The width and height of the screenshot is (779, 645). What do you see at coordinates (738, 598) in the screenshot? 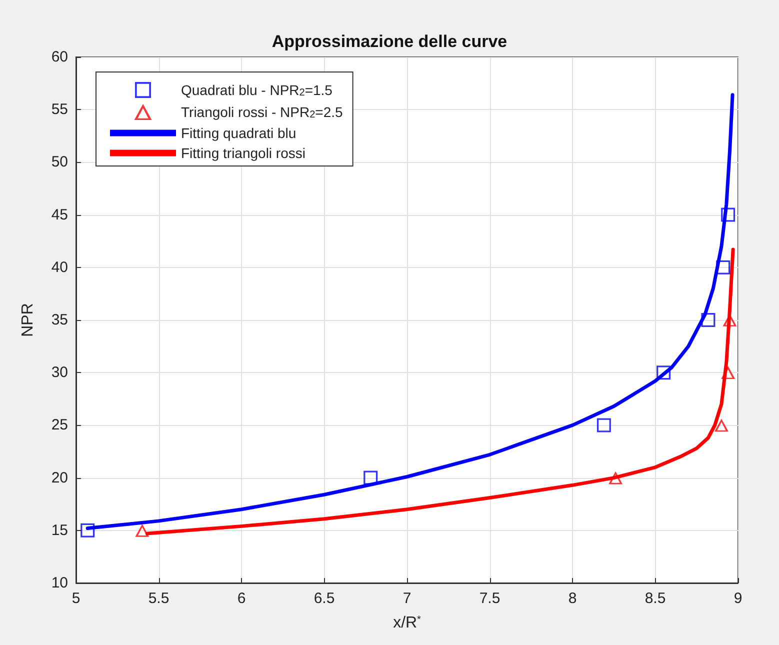
I see `x-tick-label: 9` at bounding box center [738, 598].